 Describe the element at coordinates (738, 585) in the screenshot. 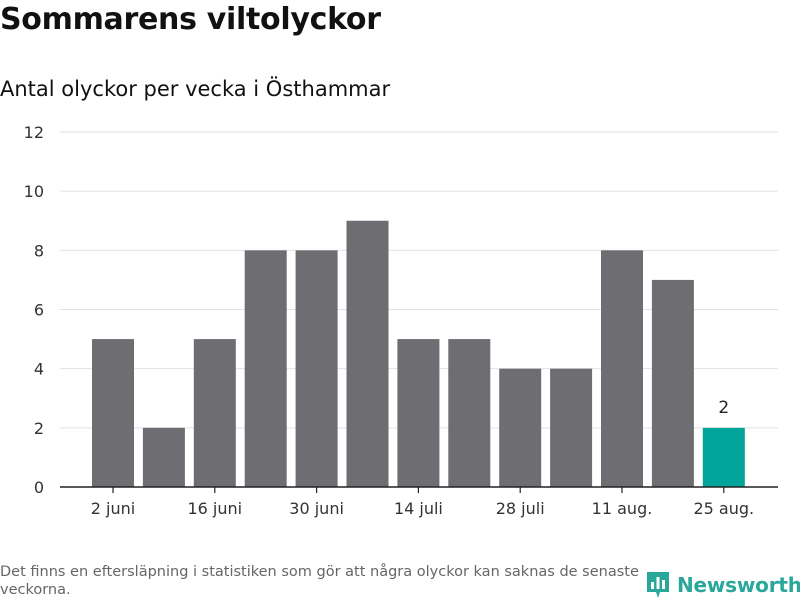

I see `brand-name: Newsworthy` at that location.